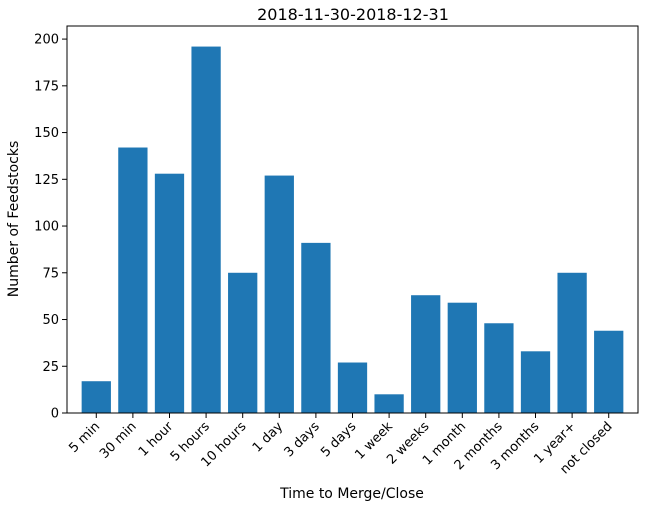  What do you see at coordinates (46, 227) in the screenshot?
I see `y-tick-label: 100` at bounding box center [46, 227].